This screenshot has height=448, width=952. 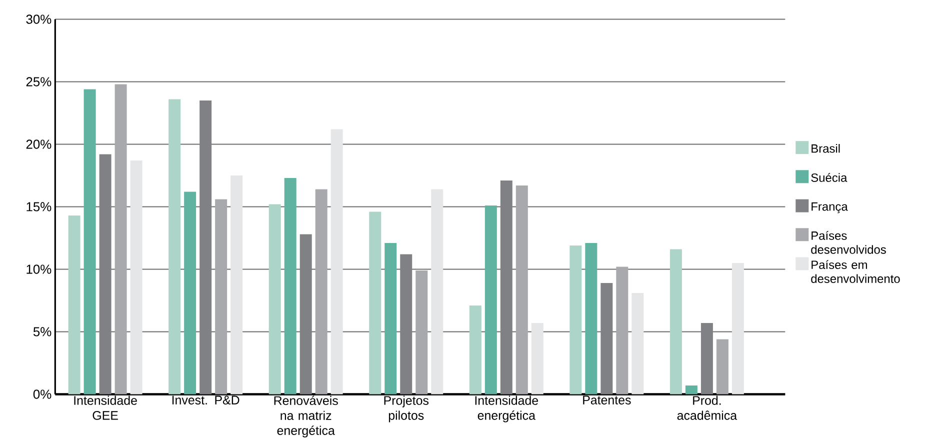 What do you see at coordinates (855, 271) in the screenshot?
I see `legend-label: Países em desenvolvimento` at bounding box center [855, 271].